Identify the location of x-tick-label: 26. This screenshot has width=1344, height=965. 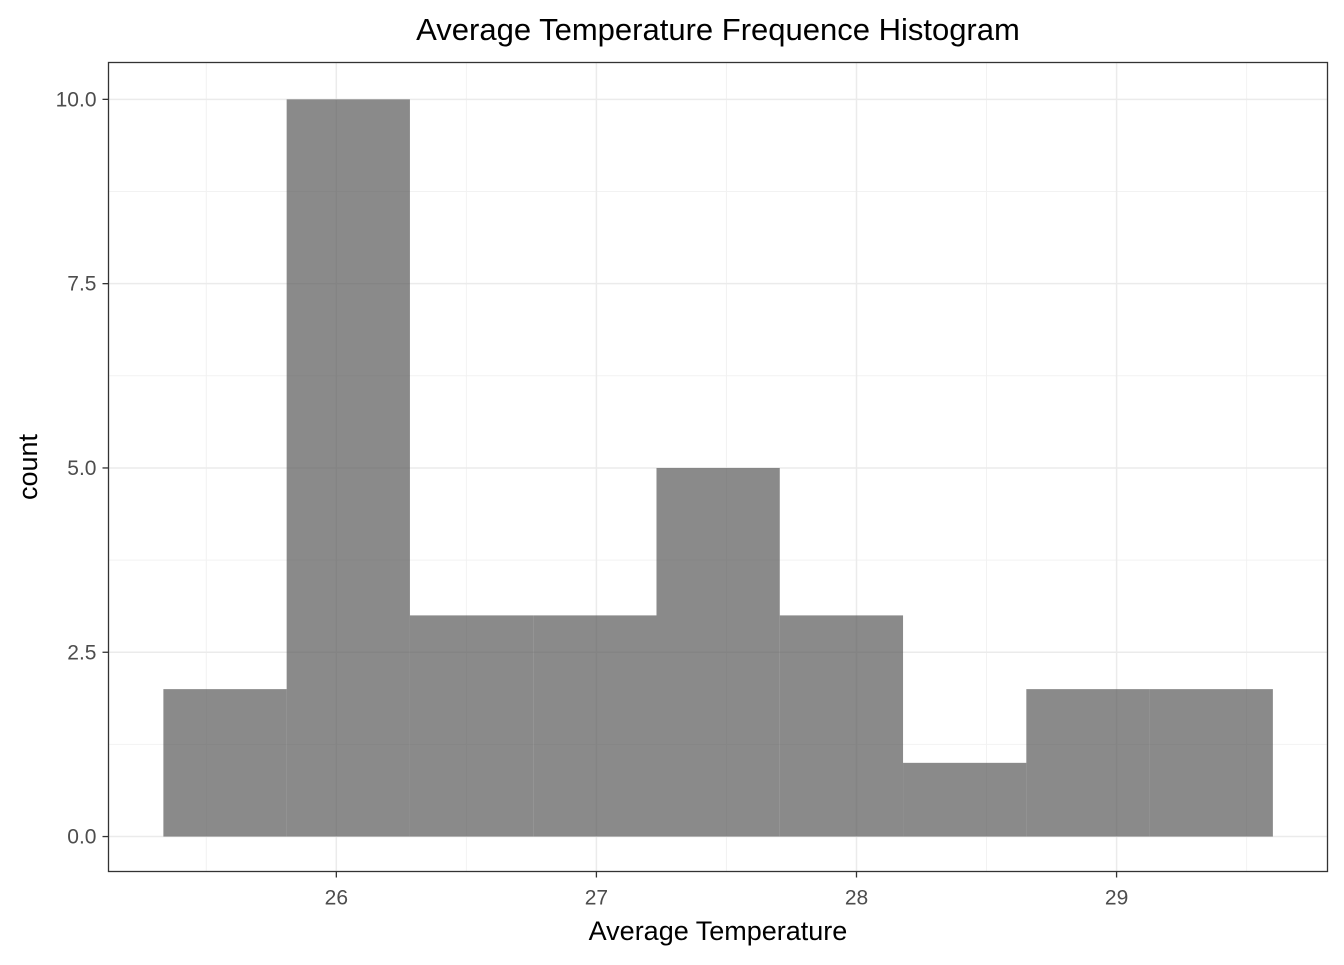
(336, 898).